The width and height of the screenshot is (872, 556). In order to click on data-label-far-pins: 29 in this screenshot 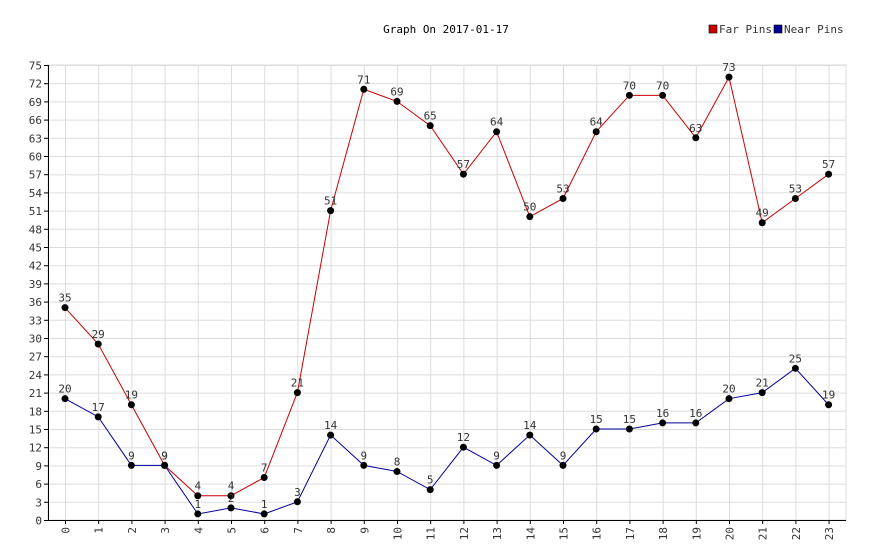, I will do `click(98, 334)`.